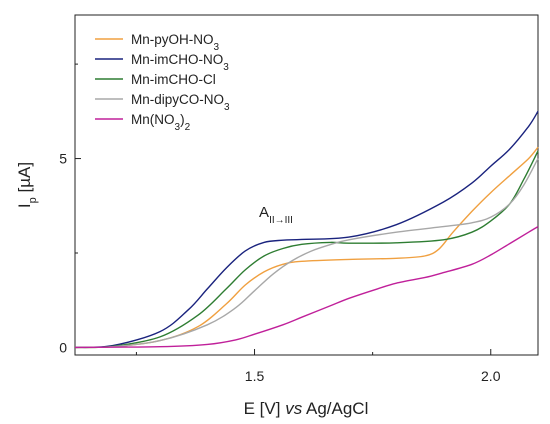 This screenshot has width=550, height=424. Describe the element at coordinates (27, 185) in the screenshot. I see `y-axis-title: Ip [µA]` at that location.